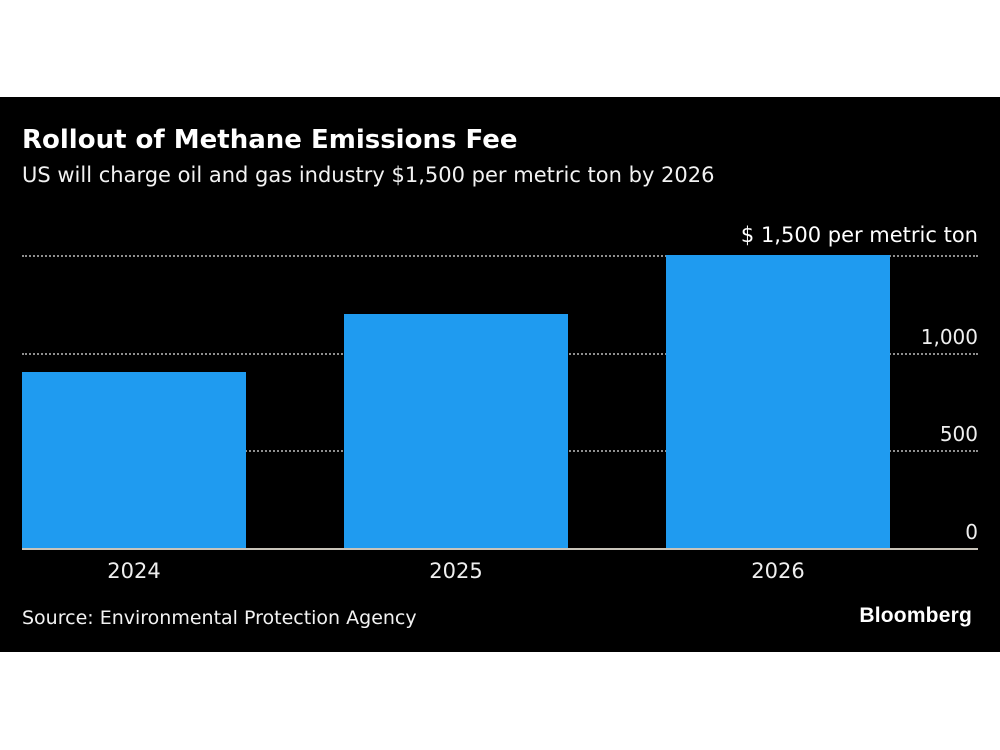 Image resolution: width=1000 pixels, height=750 pixels. I want to click on value-annotation: $ 1,500 per metric ton, so click(859, 235).